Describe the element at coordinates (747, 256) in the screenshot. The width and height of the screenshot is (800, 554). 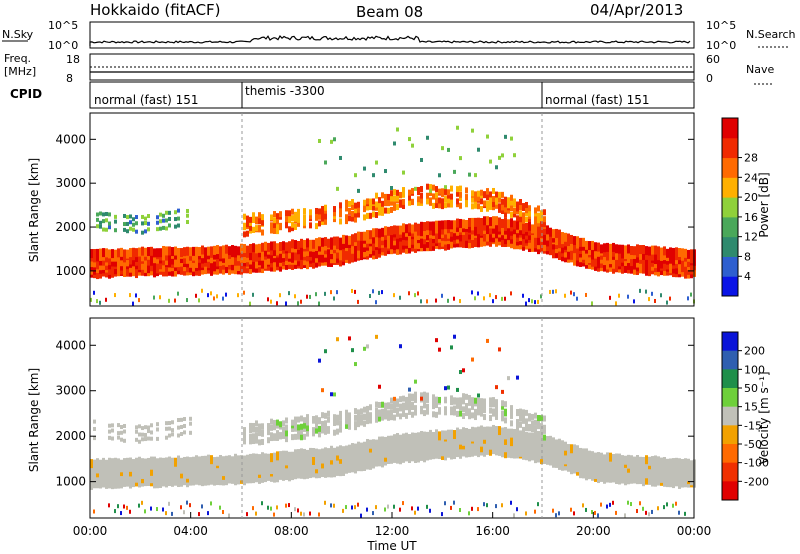
I see `colorbar-tick: 8` at that location.